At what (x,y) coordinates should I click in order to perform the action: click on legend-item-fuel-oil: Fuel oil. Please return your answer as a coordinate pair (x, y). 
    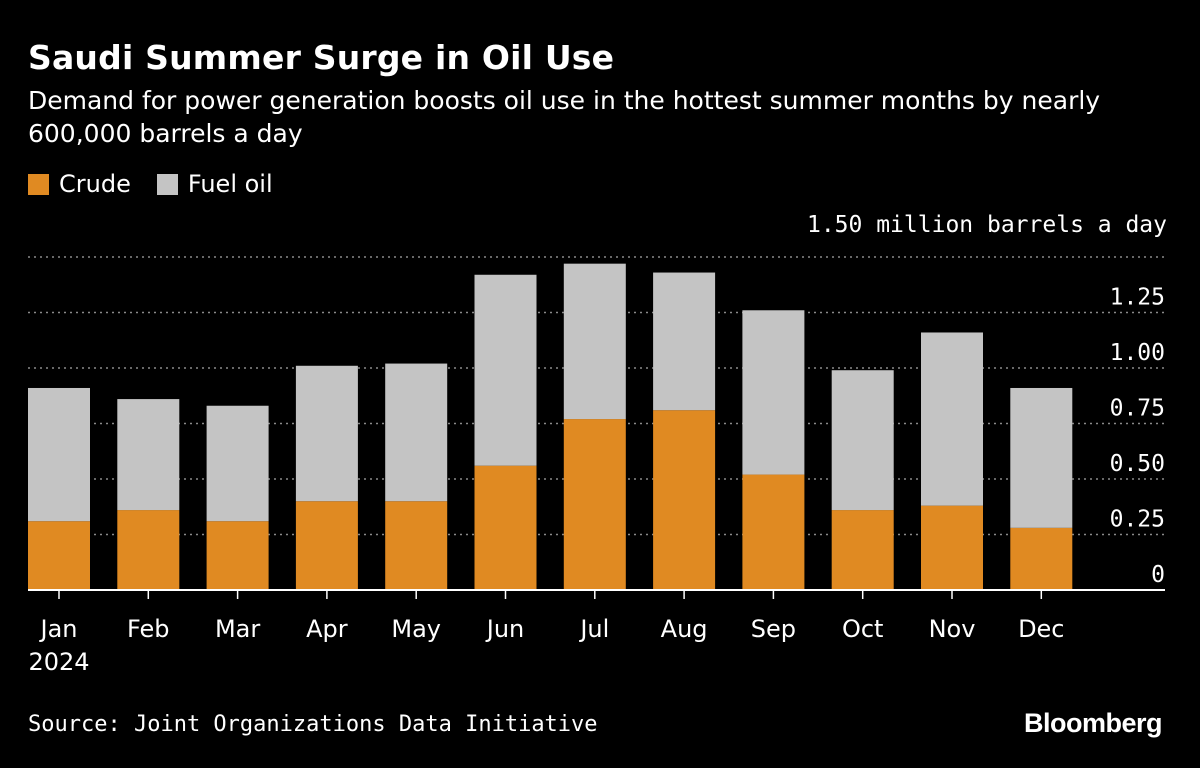
    Looking at the image, I should click on (214, 184).